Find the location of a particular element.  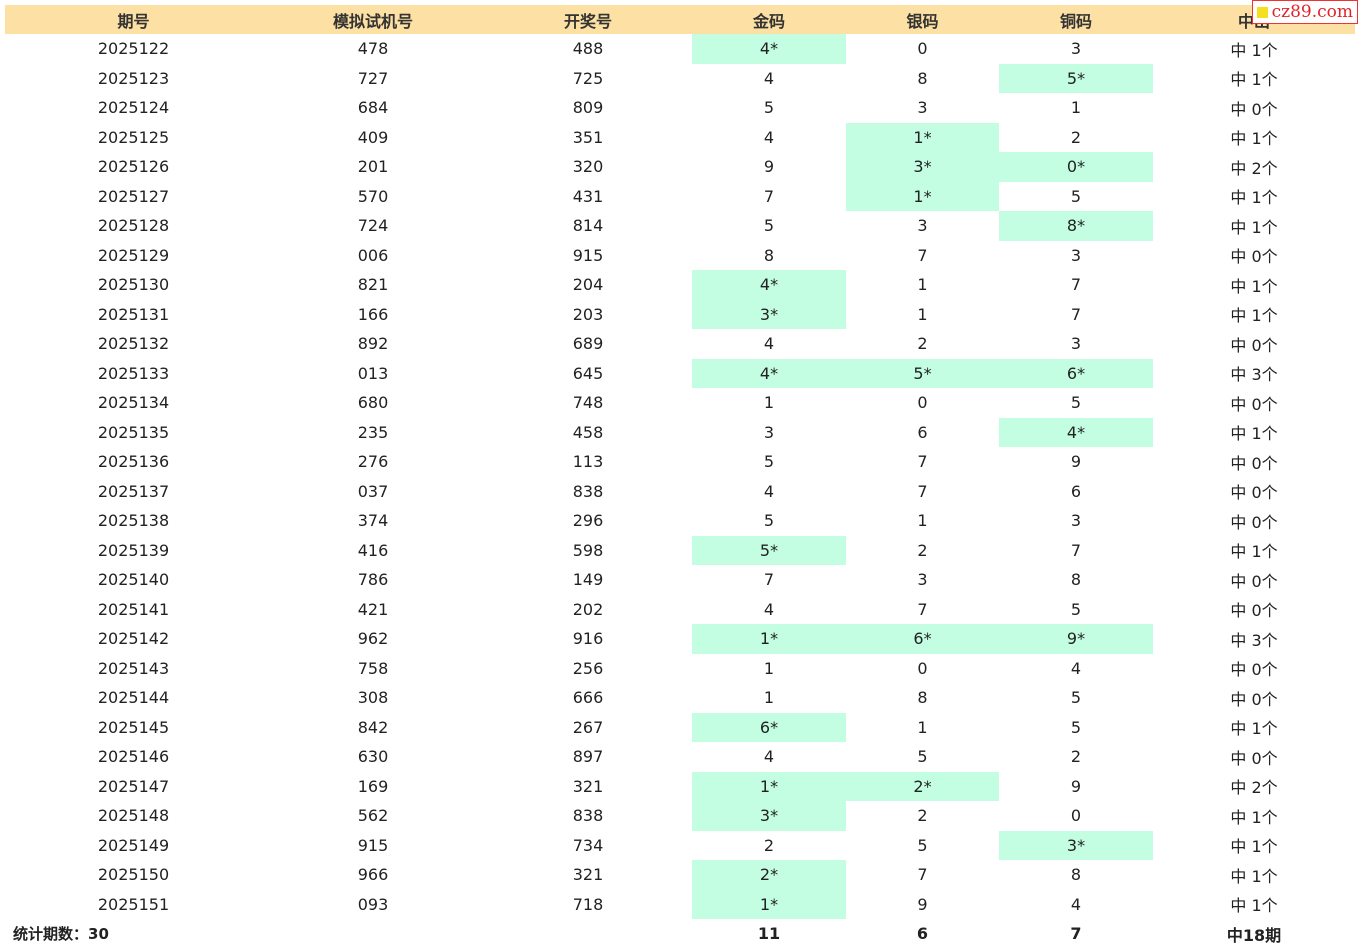

silver-cell: 3* is located at coordinates (922, 167).